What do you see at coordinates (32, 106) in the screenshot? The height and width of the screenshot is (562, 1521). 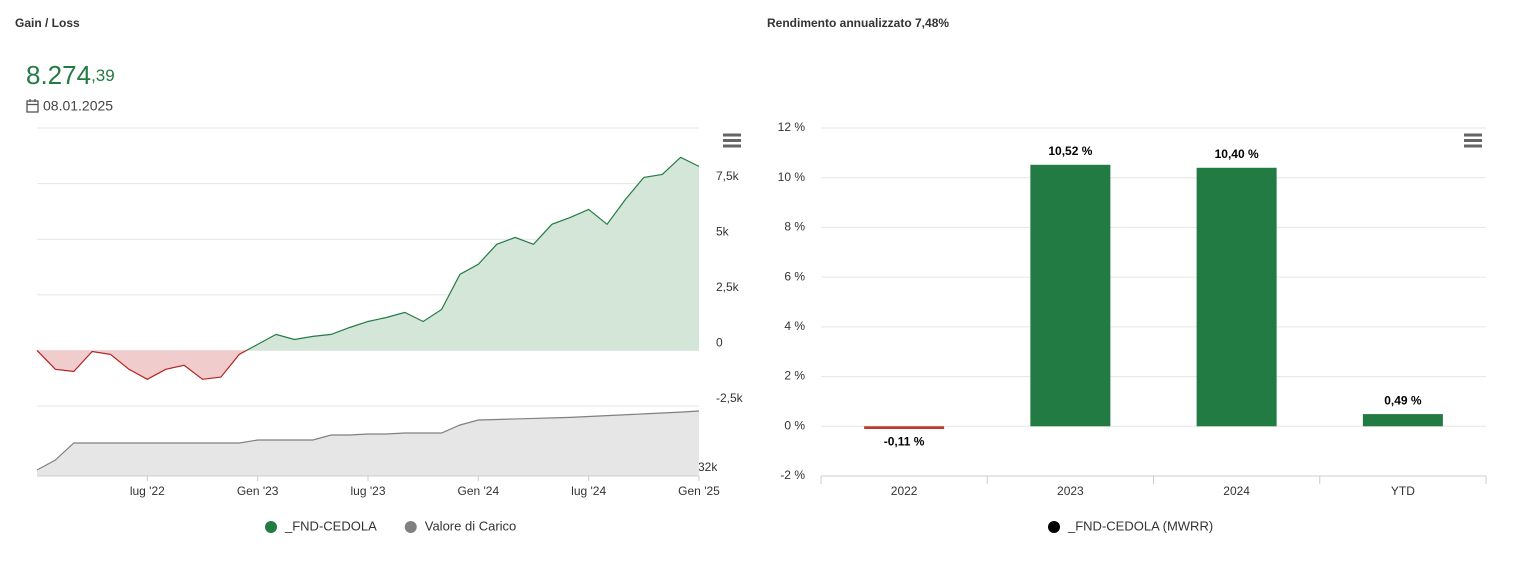 I see `calendar-icon` at bounding box center [32, 106].